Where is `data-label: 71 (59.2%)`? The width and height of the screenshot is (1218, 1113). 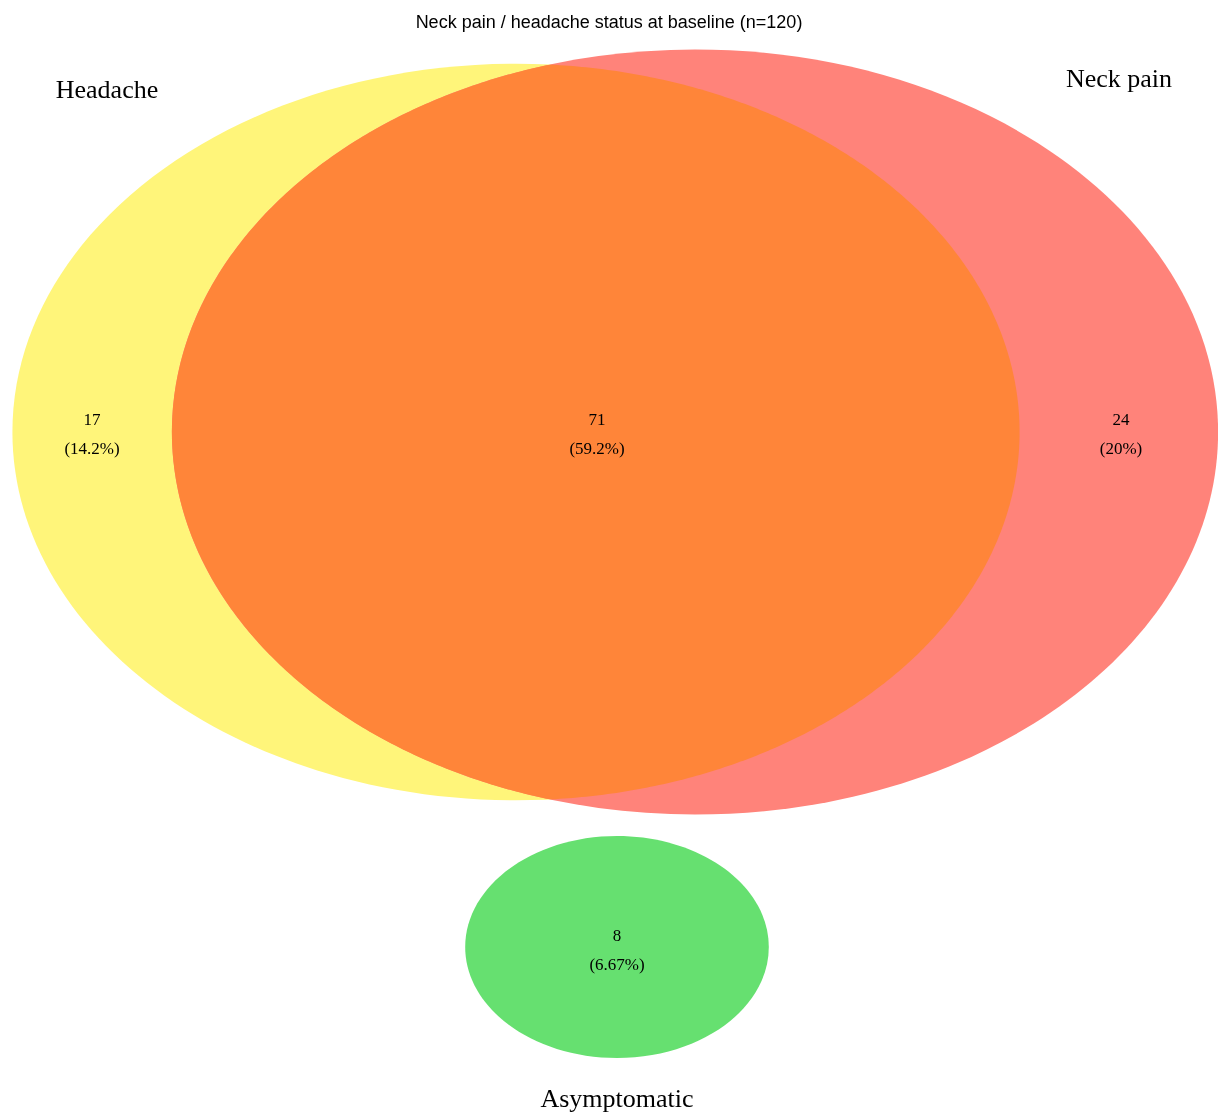
data-label: 71 (59.2%) is located at coordinates (597, 434).